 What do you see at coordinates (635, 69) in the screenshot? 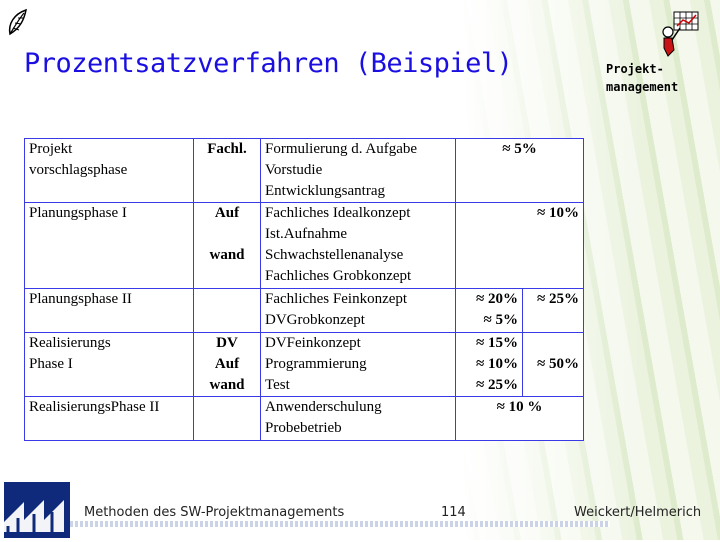
I see `badge-line-1: Projekt-` at bounding box center [635, 69].